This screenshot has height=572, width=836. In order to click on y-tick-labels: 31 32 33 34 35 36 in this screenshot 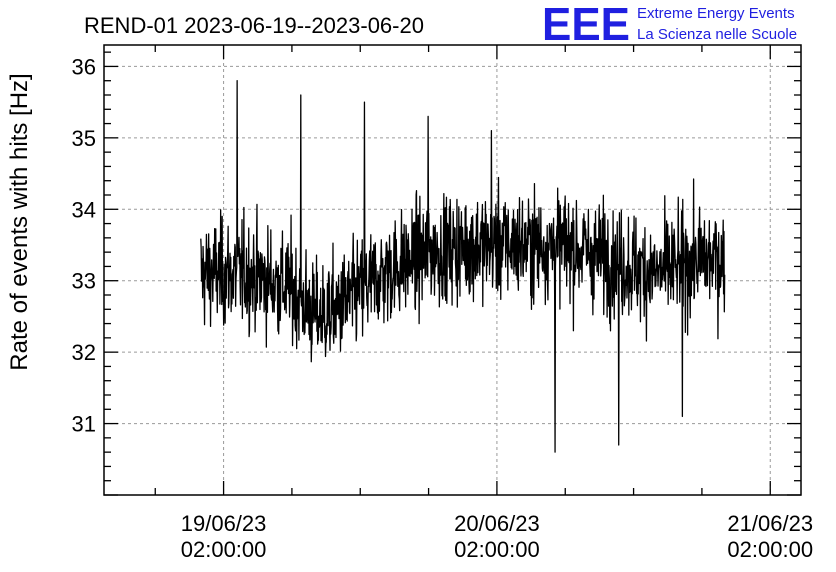, I will do `click(84, 245)`.